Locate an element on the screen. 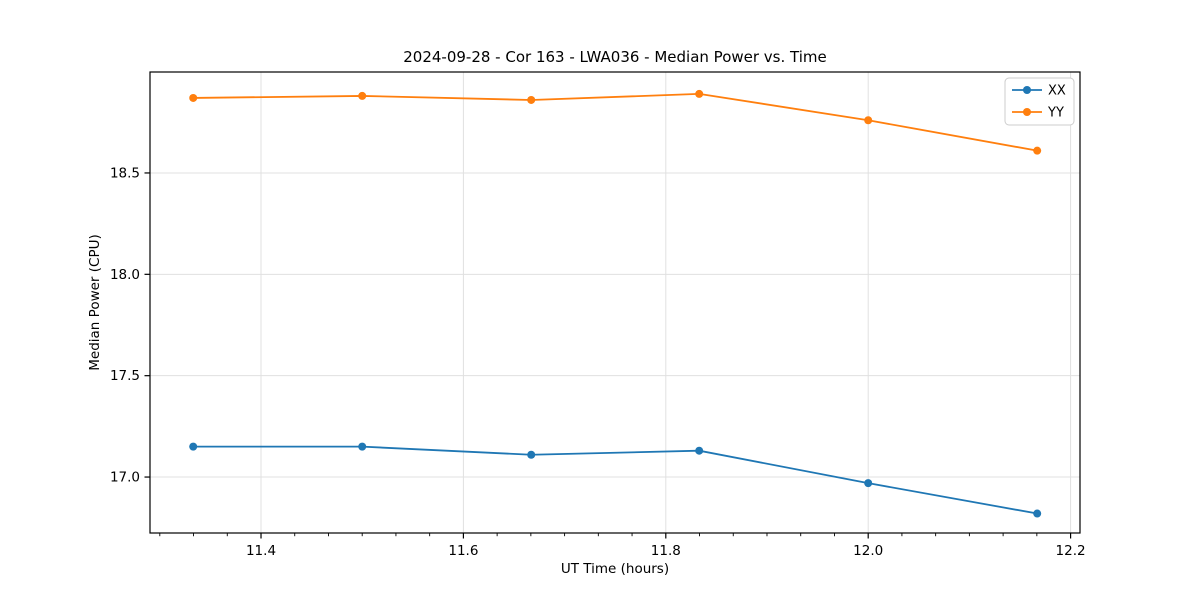 The image size is (1200, 600). y-tick-label: 18.5 is located at coordinates (125, 173).